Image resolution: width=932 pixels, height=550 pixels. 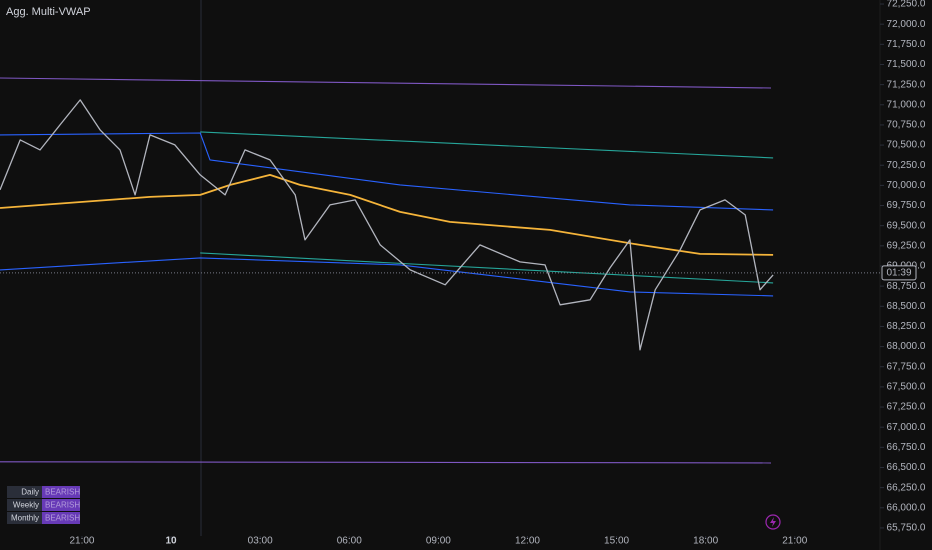 I want to click on y-tick-label: 68,250.0, so click(x=906, y=326).